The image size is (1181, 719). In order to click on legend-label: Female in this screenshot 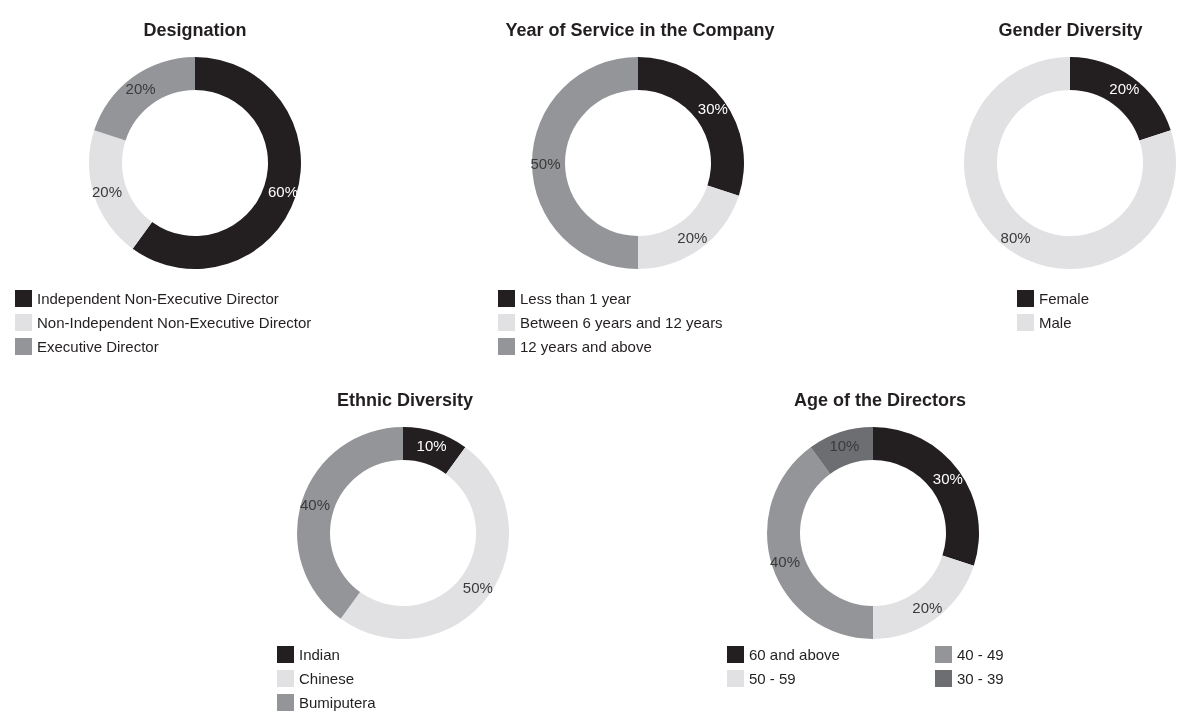, I will do `click(1064, 298)`.